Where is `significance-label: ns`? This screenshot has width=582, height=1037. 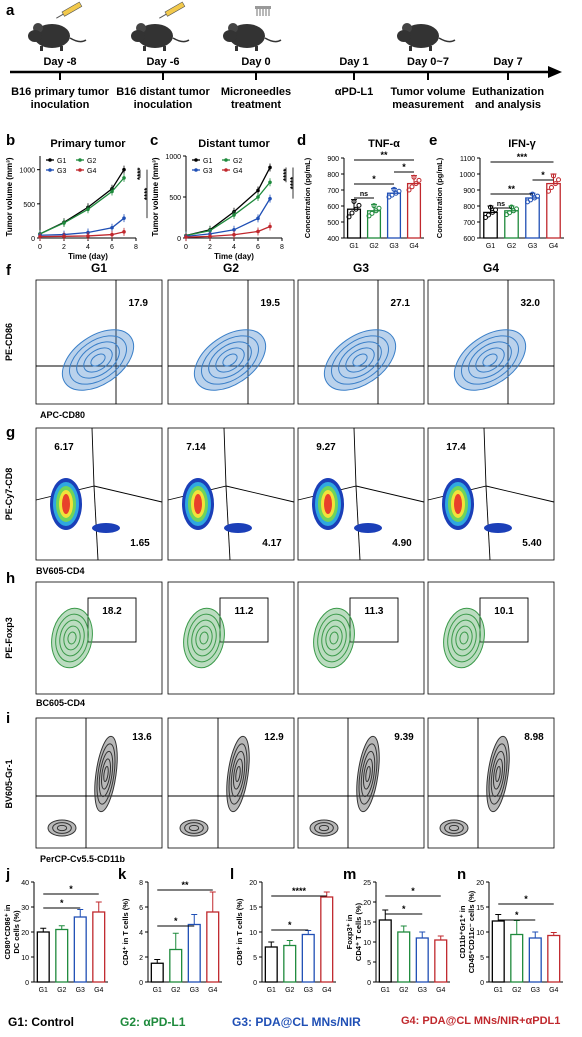 significance-label: ns is located at coordinates (364, 194).